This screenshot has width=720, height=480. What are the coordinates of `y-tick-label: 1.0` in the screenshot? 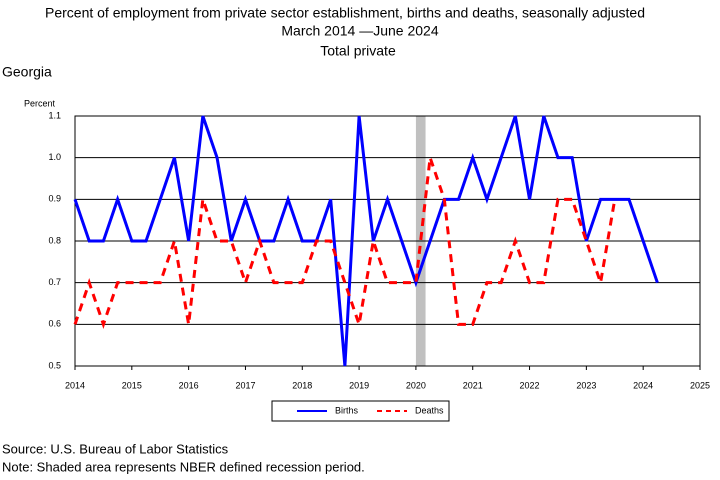 It's located at (54, 157).